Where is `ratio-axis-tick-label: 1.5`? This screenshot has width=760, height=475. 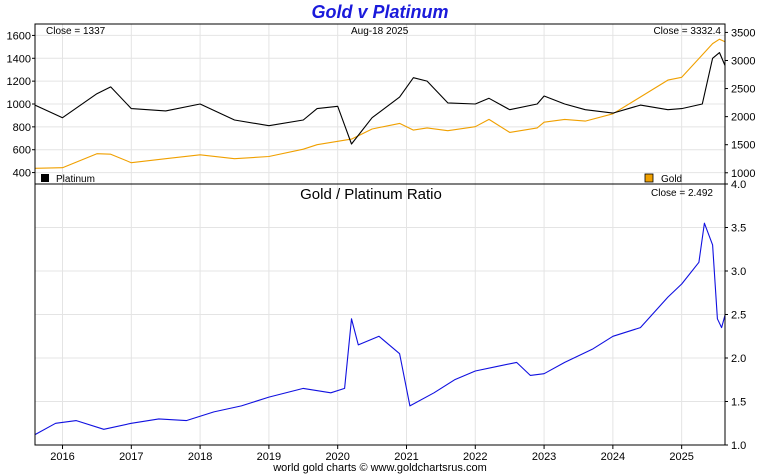 ratio-axis-tick-label: 1.5 is located at coordinates (738, 403).